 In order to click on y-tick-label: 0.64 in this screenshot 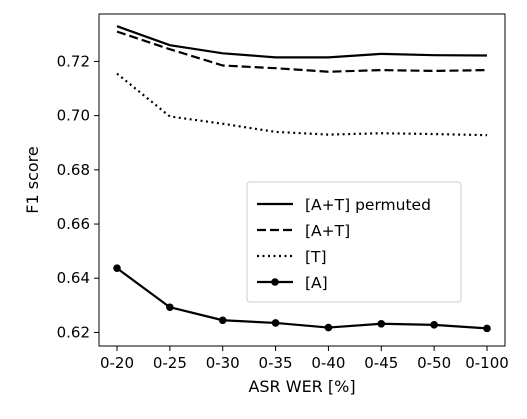, I will do `click(73, 278)`.